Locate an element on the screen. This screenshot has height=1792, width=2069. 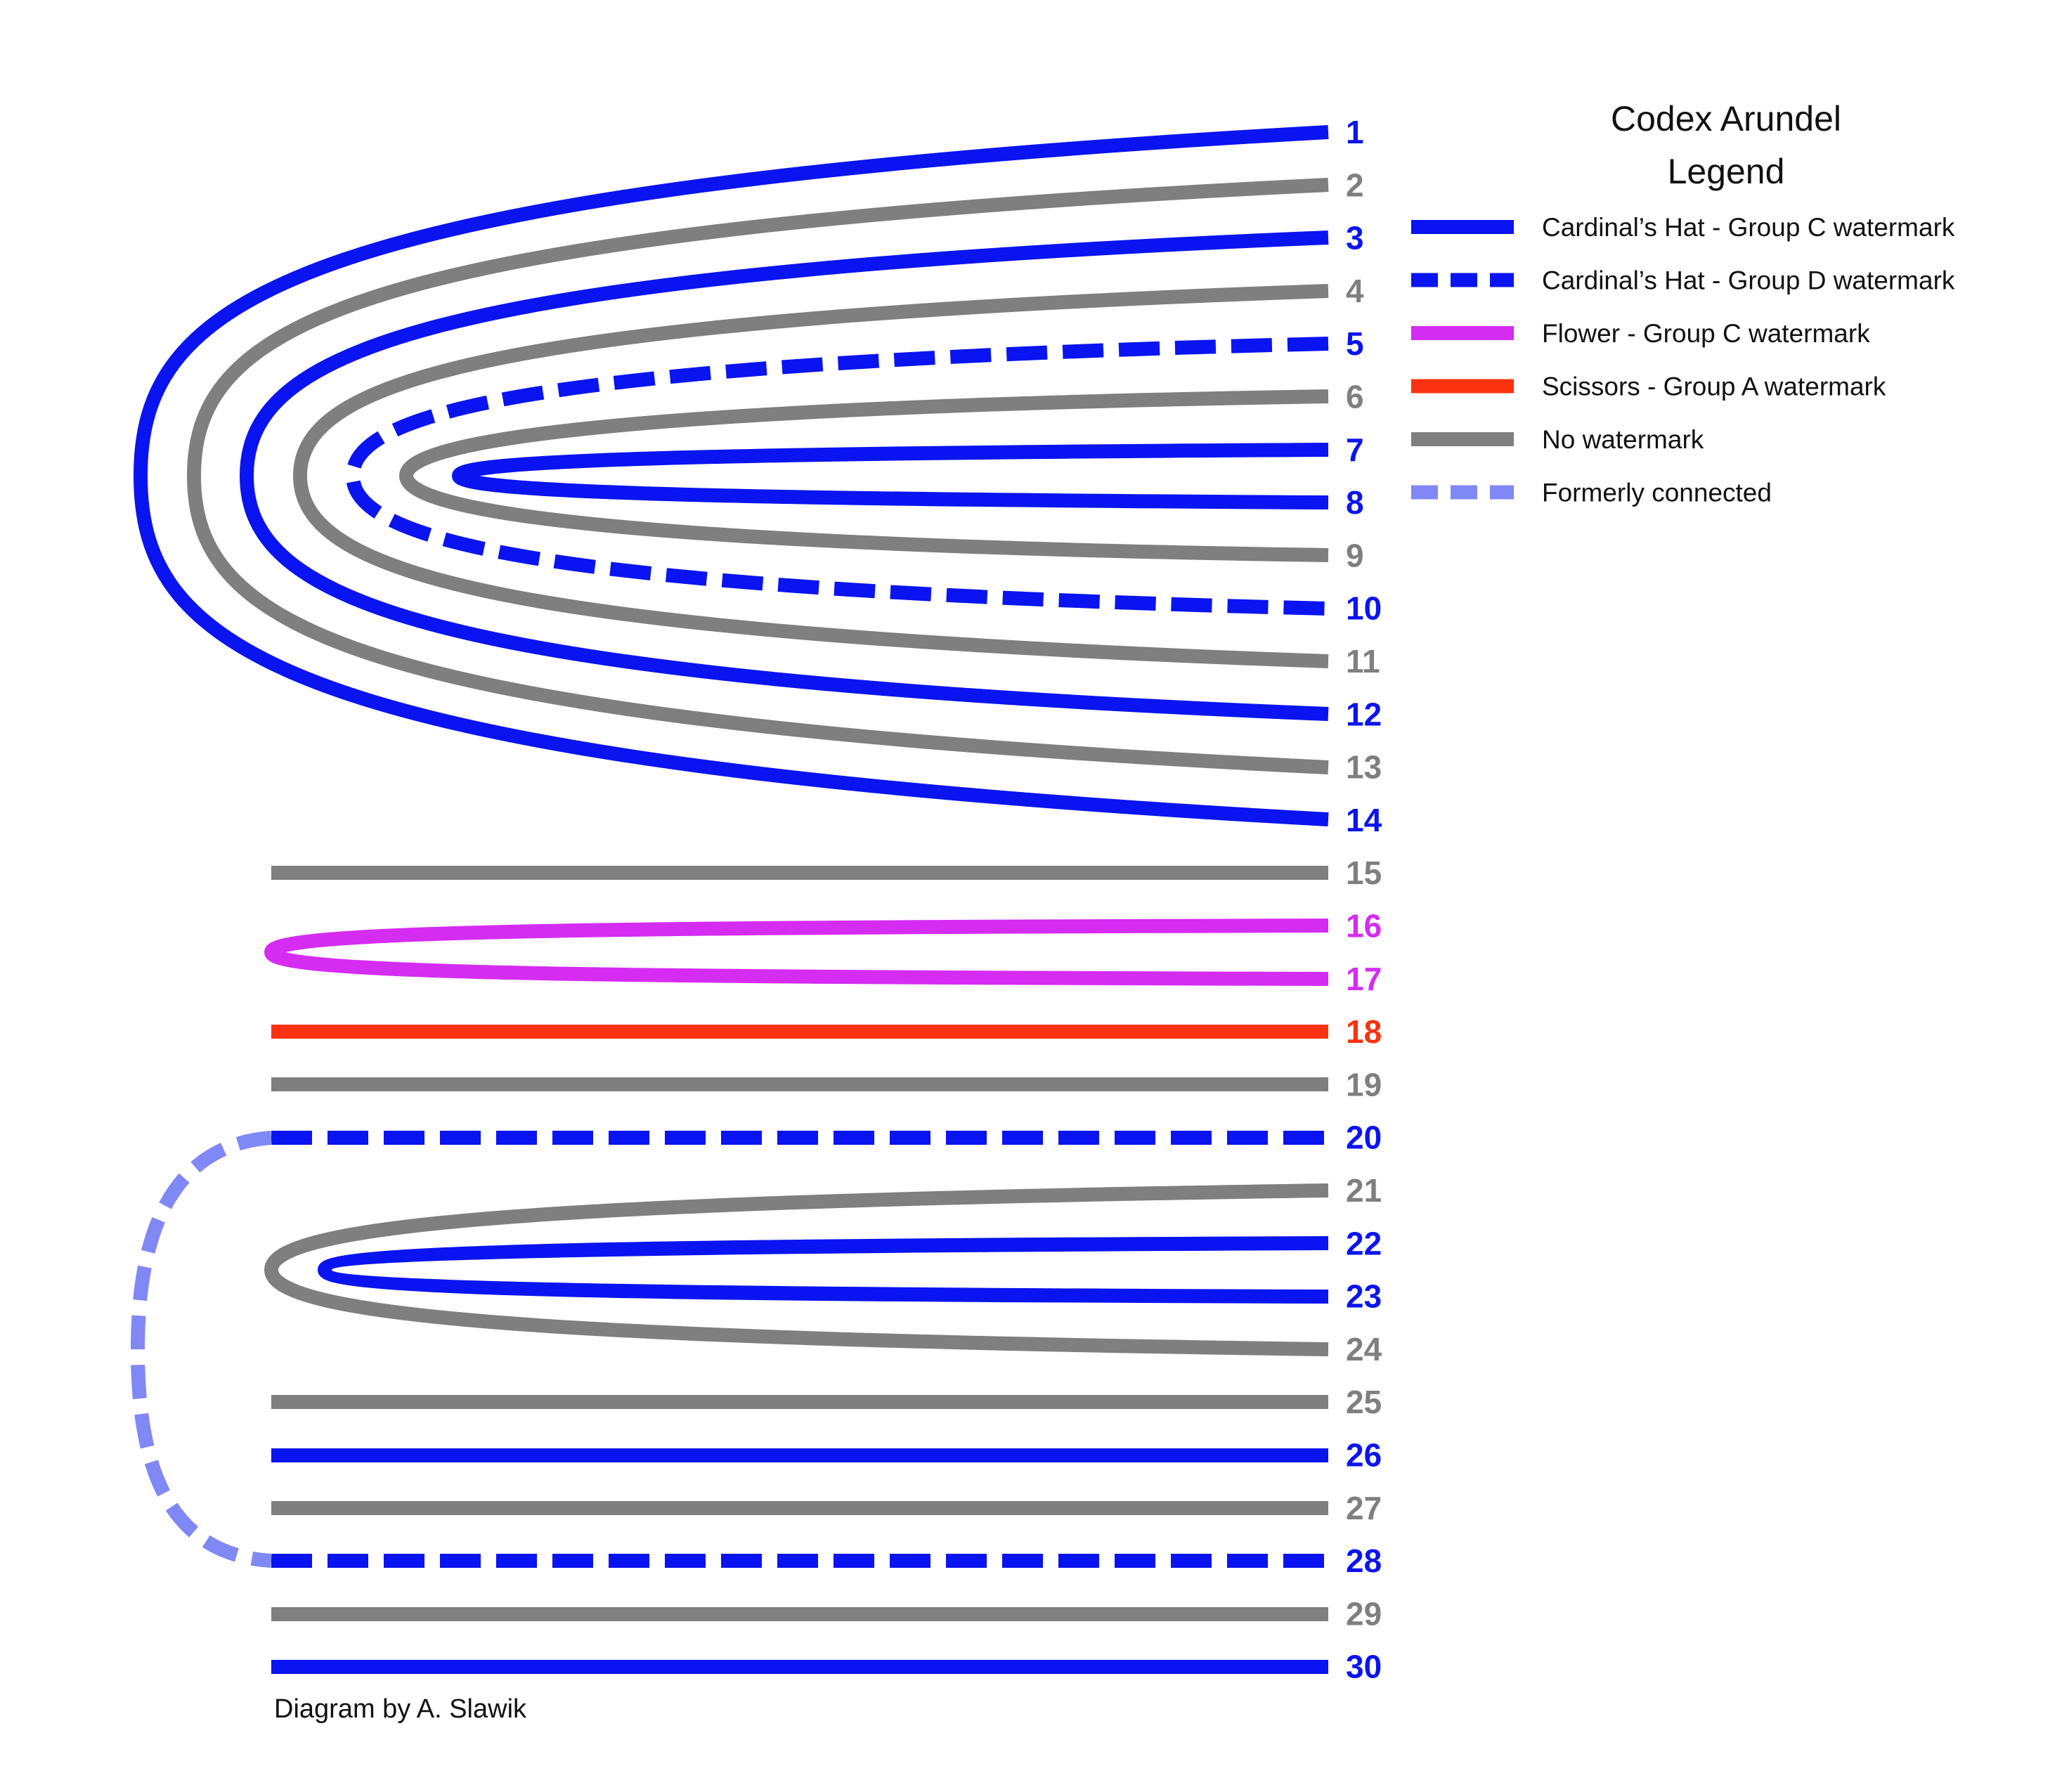
leaf-number-17: 17 is located at coordinates (1364, 979).